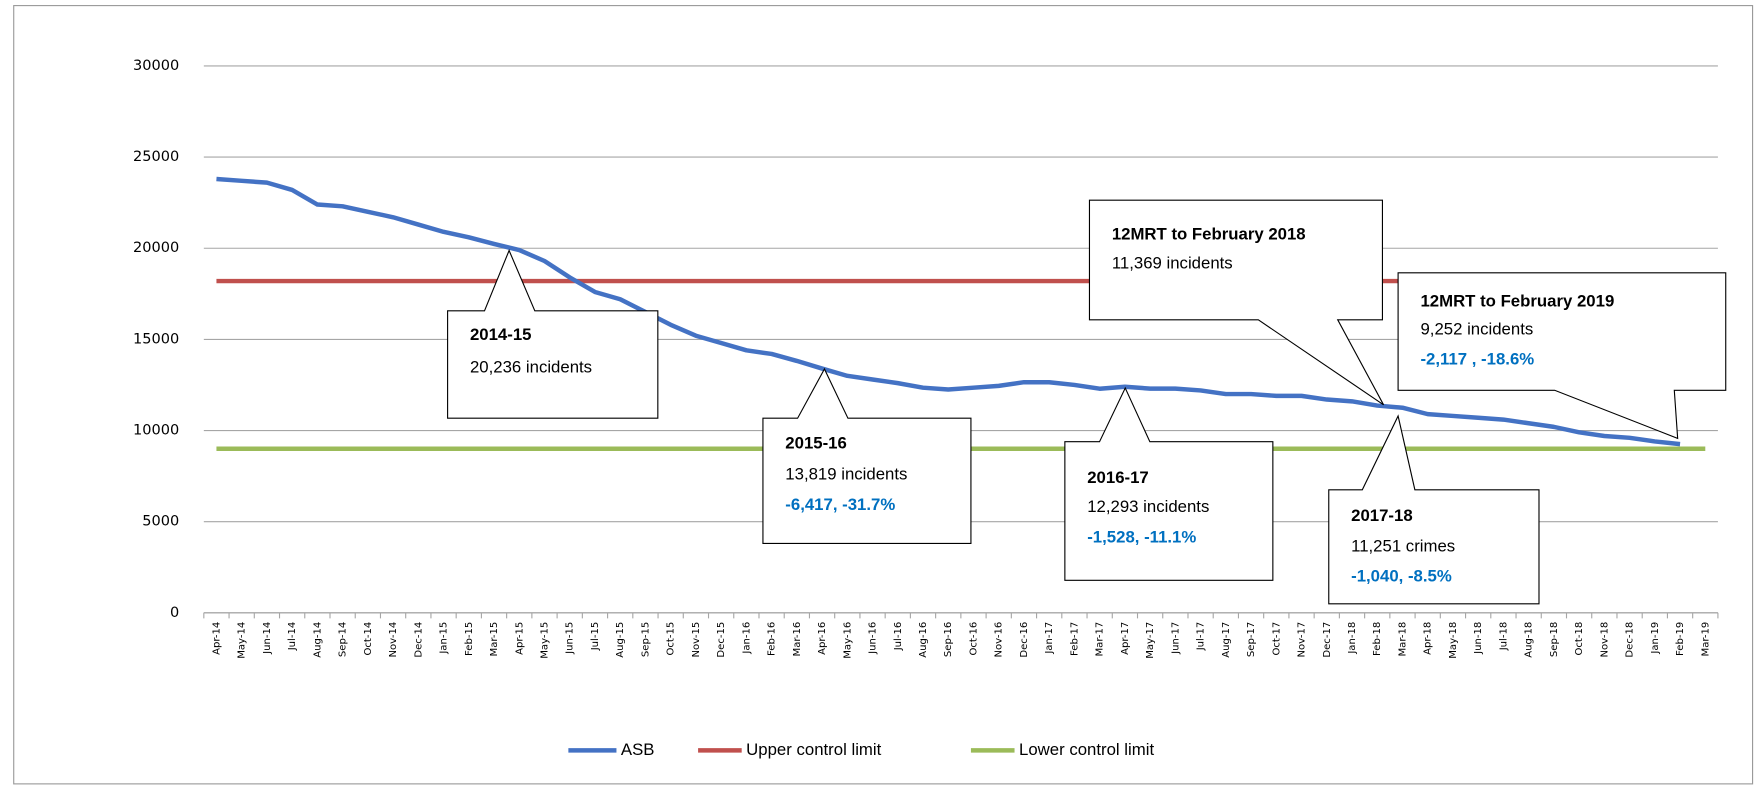  I want to click on x-tick-label: Oct-18, so click(1579, 639).